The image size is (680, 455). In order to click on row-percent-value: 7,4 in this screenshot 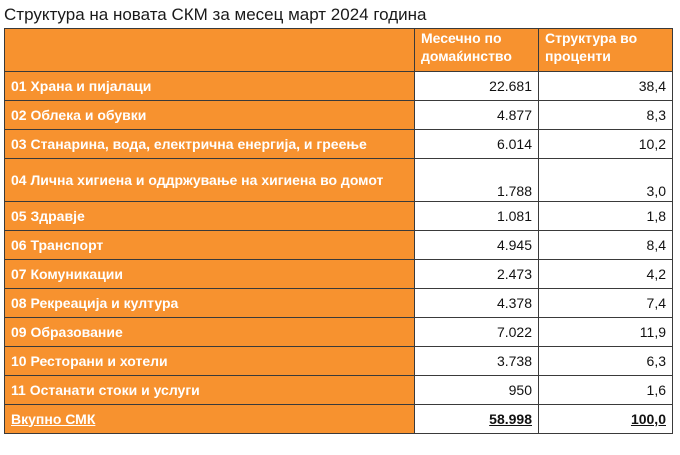, I will do `click(605, 303)`.